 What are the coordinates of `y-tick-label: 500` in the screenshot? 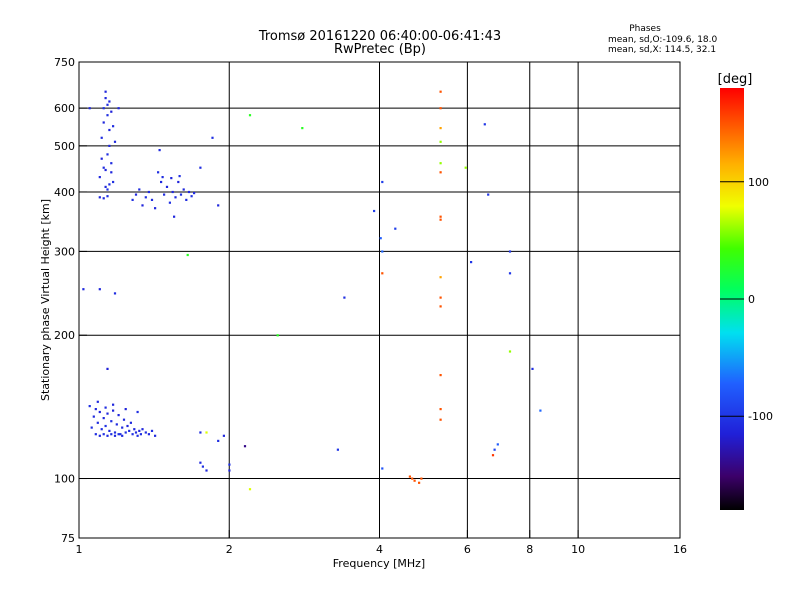 It's located at (64, 146).